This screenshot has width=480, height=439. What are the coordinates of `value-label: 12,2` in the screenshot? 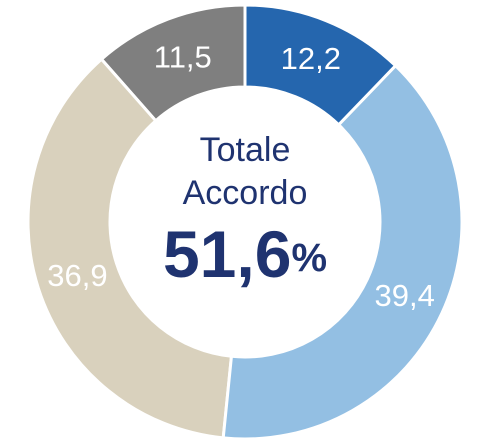 It's located at (311, 58).